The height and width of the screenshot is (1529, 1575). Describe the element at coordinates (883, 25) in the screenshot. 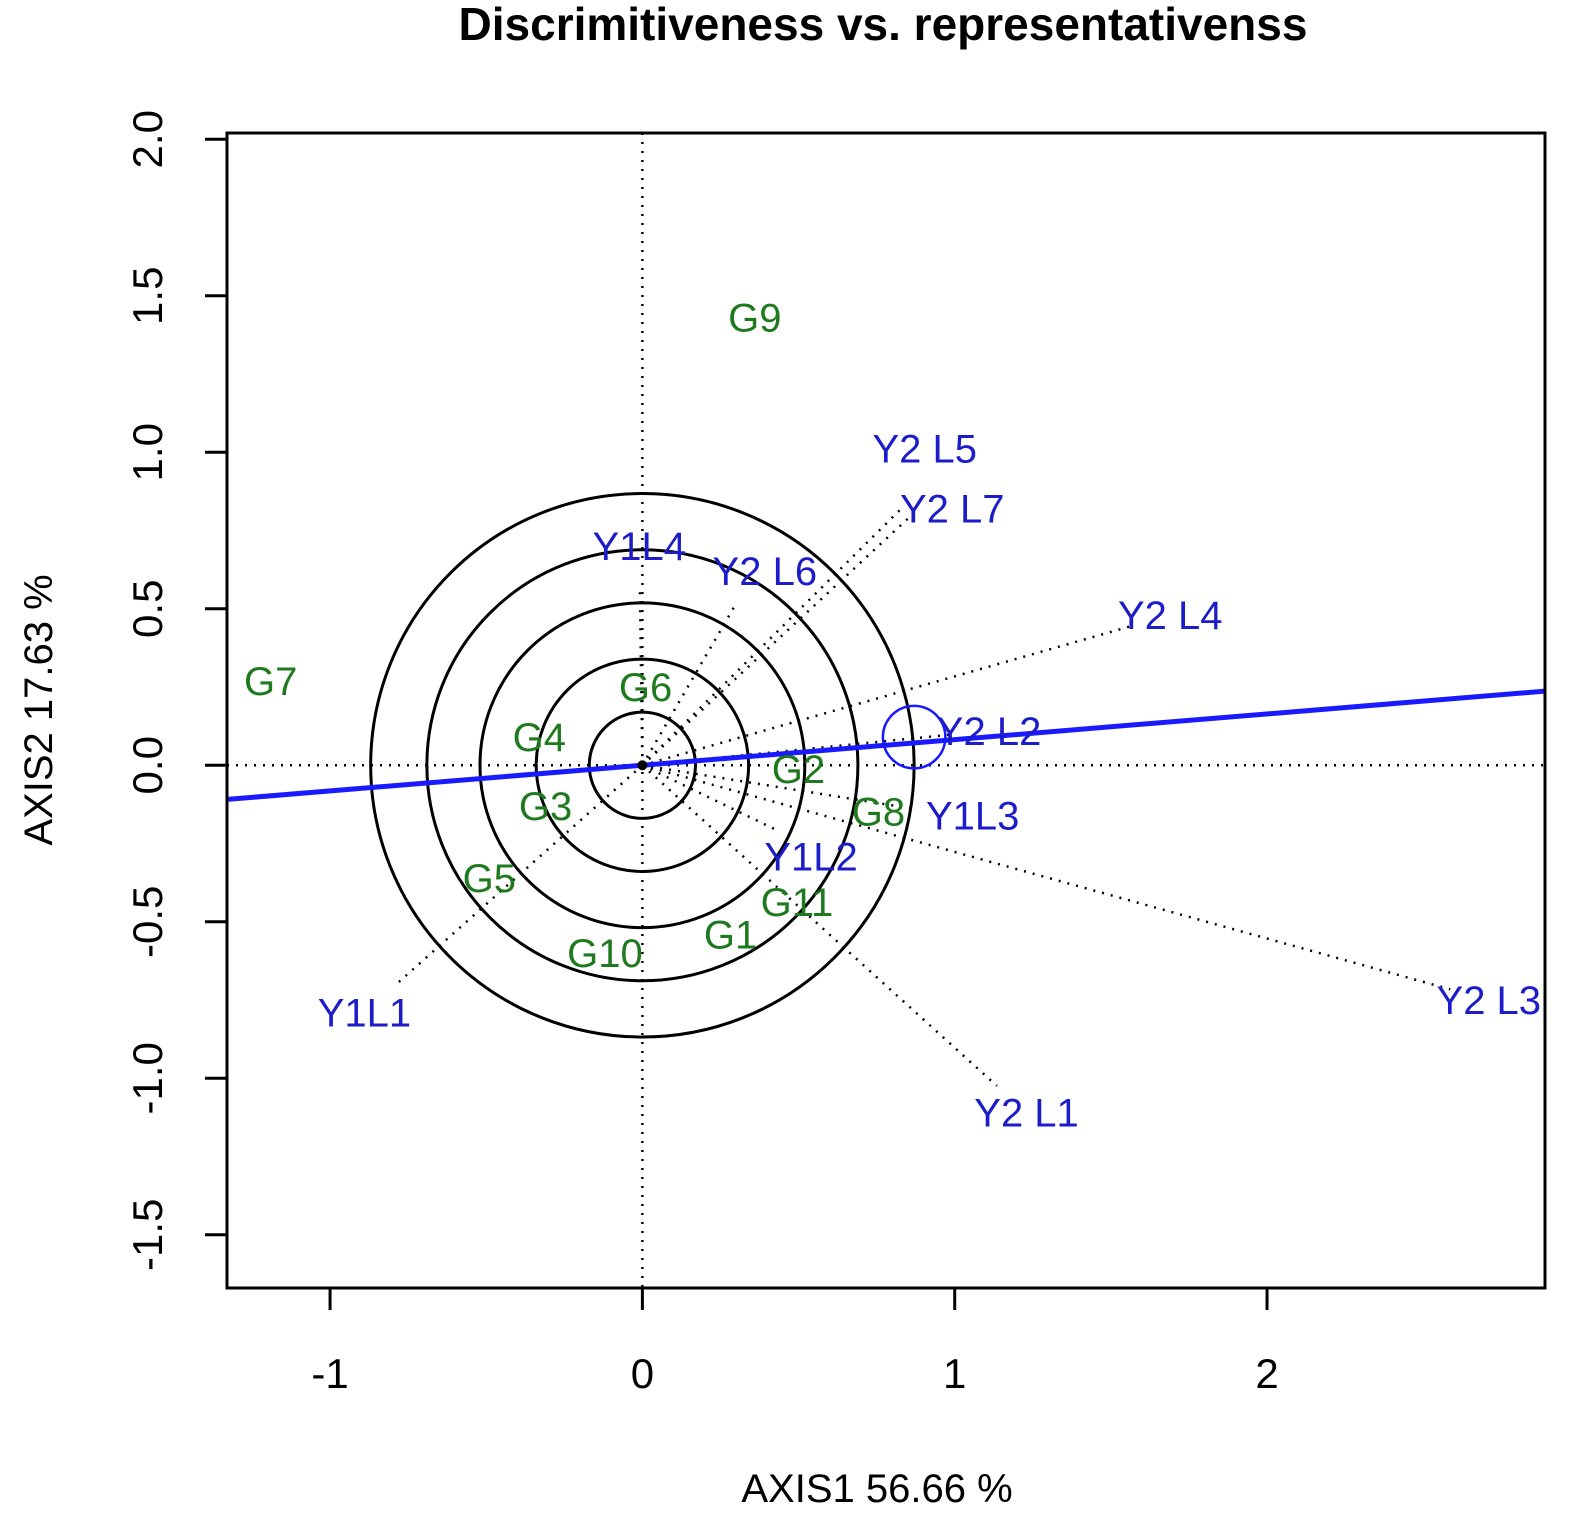

I see `chart-title: Discrimitiveness vs. representativenss` at that location.